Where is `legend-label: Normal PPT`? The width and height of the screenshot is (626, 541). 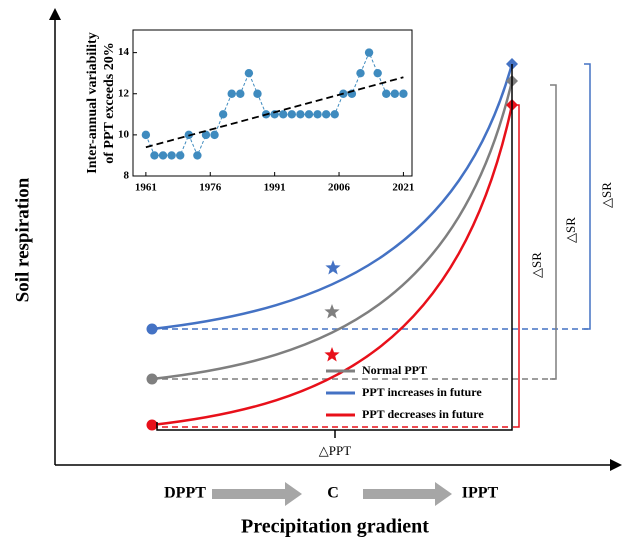 legend-label: Normal PPT is located at coordinates (394, 370).